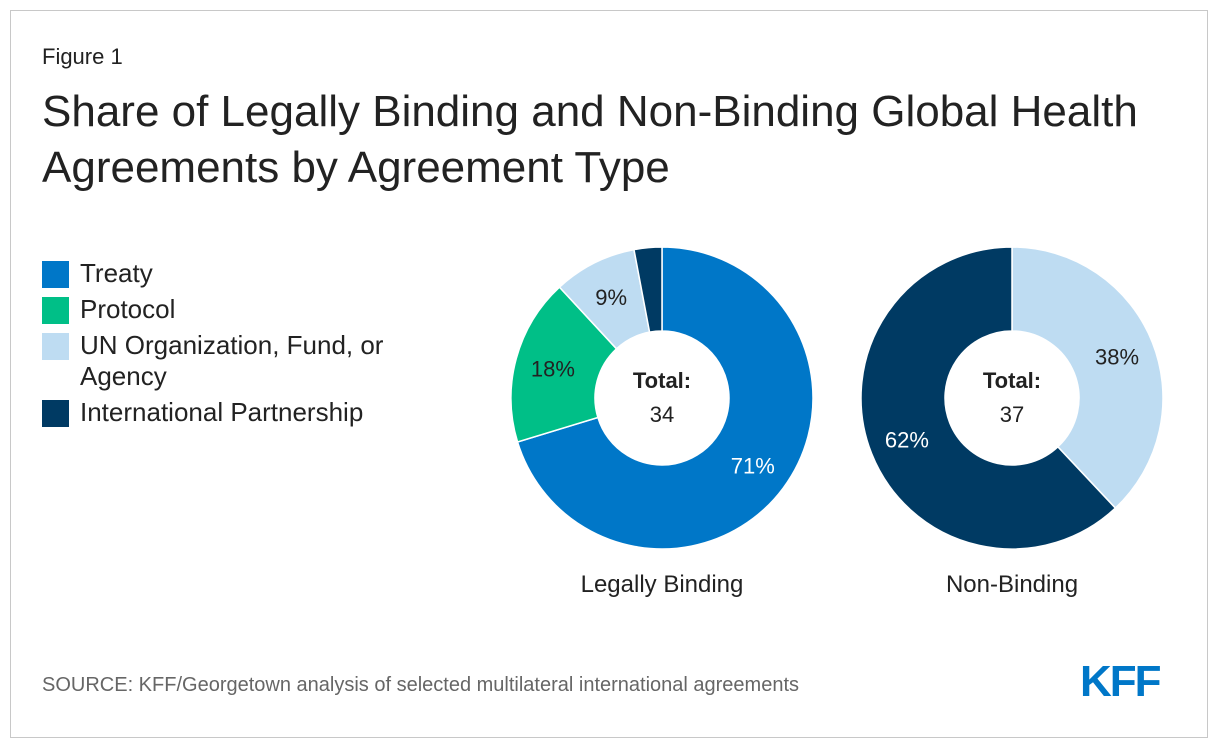  What do you see at coordinates (611, 297) in the screenshot?
I see `slice-label-legally-binding-un-organization-fund-or-agency: 9%` at bounding box center [611, 297].